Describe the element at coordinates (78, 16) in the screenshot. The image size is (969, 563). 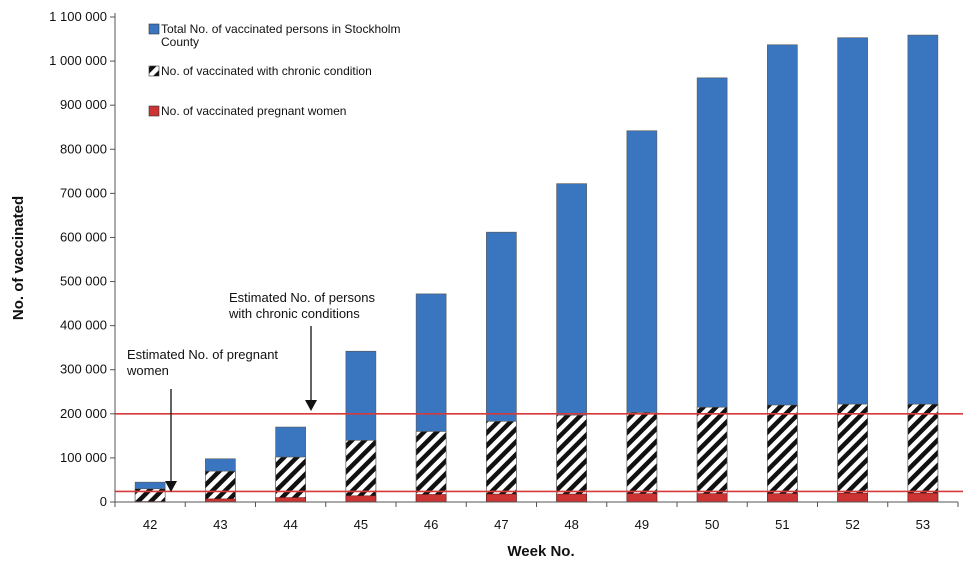
I see `y-tick-label: 1 100 000` at that location.